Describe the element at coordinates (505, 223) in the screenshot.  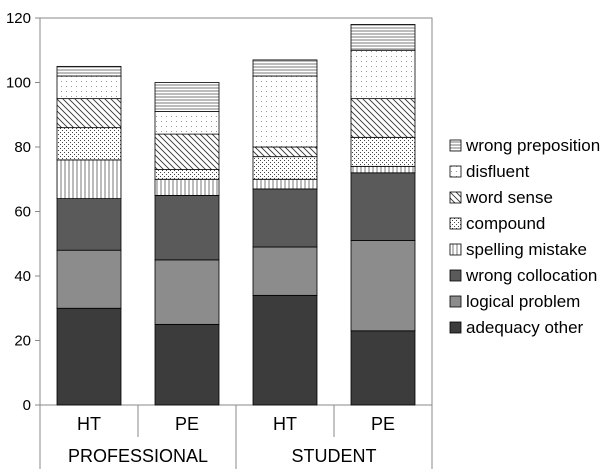
I see `legend-label: compound` at that location.